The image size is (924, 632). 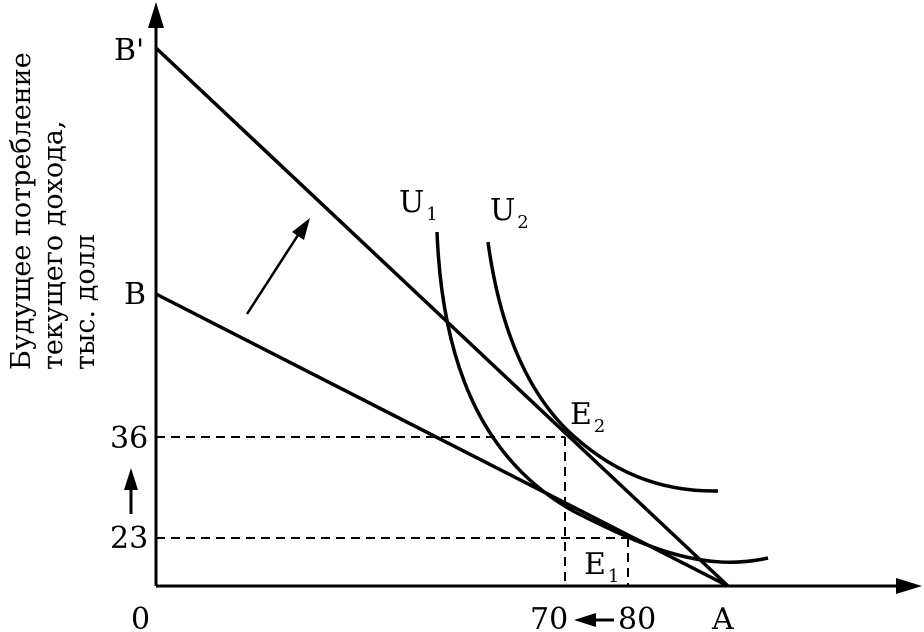 What do you see at coordinates (53, 245) in the screenshot?
I see `y-axis-title-line2: текущего дохода,` at bounding box center [53, 245].